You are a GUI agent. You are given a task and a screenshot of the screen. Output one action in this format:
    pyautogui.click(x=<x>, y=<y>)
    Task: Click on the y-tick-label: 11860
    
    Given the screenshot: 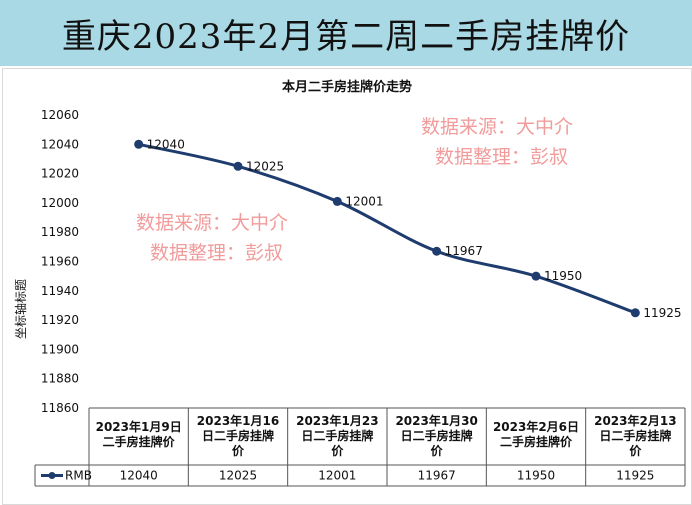 What is the action you would take?
    pyautogui.click(x=60, y=408)
    